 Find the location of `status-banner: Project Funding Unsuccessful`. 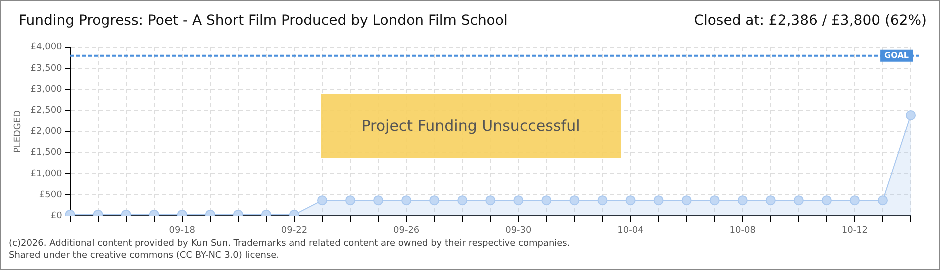

status-banner: Project Funding Unsuccessful is located at coordinates (471, 126).